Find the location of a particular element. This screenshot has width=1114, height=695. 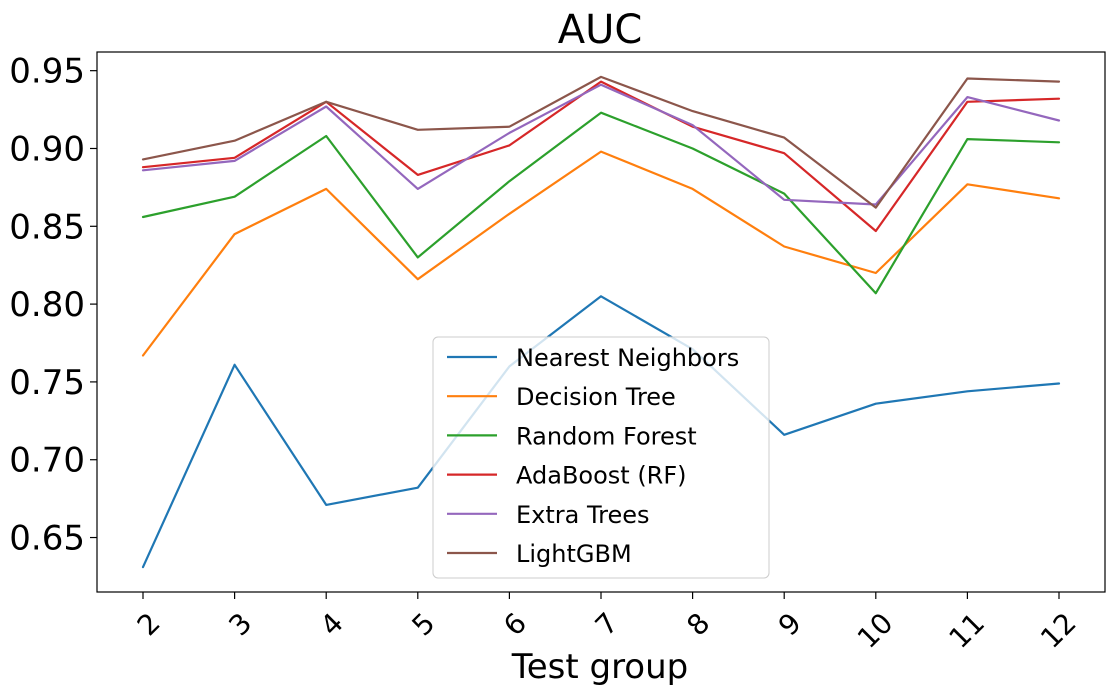

legend-label: LightGBM is located at coordinates (574, 554).